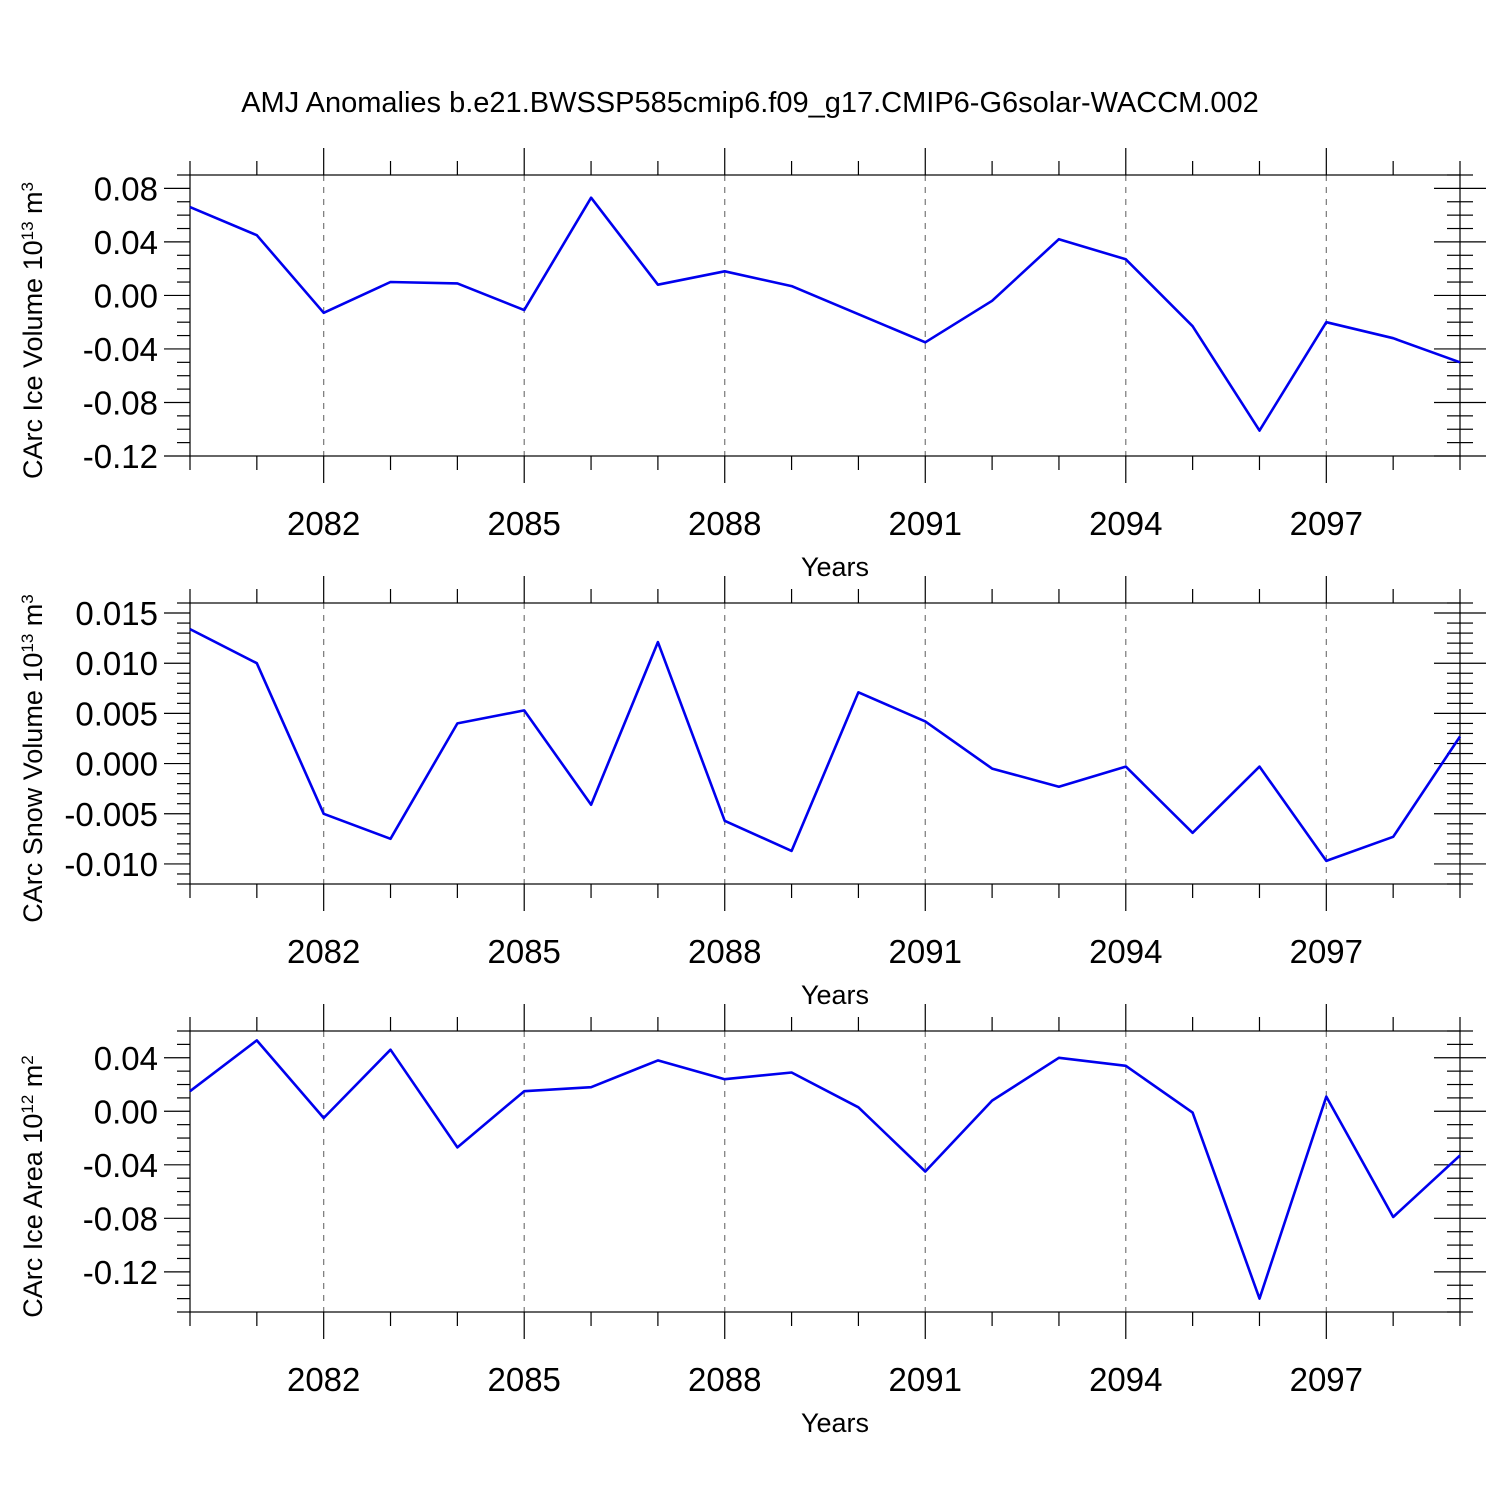 Image resolution: width=1500 pixels, height=1500 pixels. Describe the element at coordinates (33, 758) in the screenshot. I see `y-axis-label: CArc Snow Volume 1013 m3` at that location.